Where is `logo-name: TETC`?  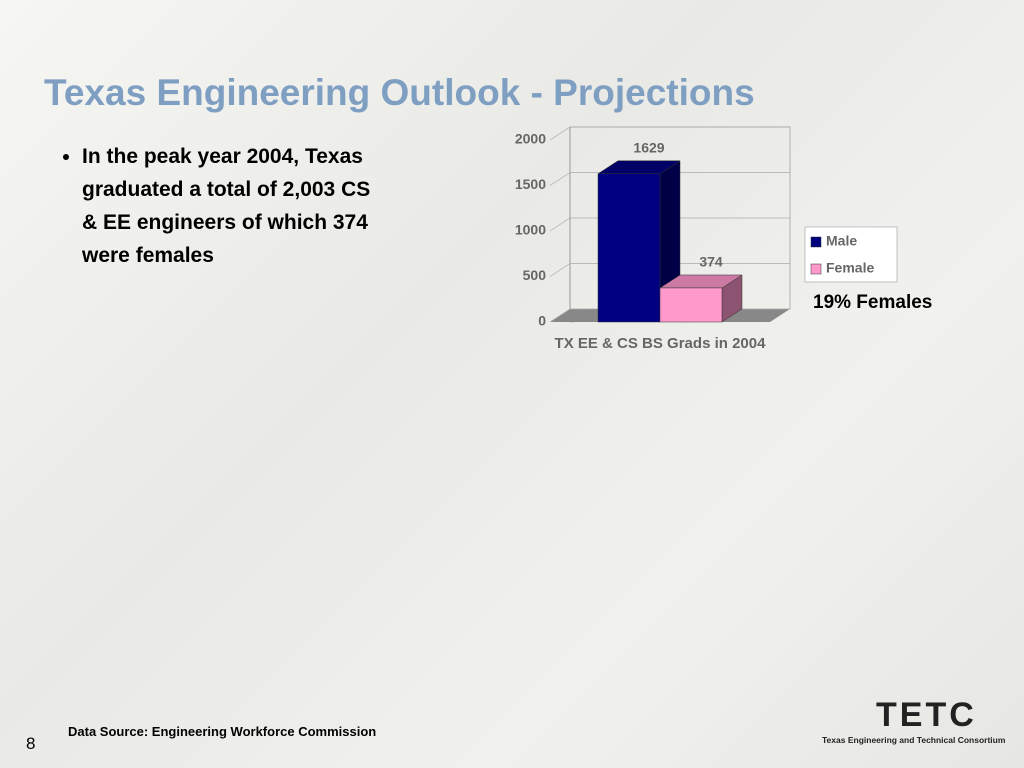
logo-name: TETC is located at coordinates (926, 715).